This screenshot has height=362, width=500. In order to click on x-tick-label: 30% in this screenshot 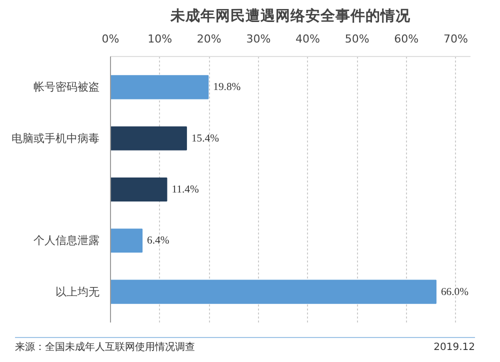, I will do `click(258, 39)`.